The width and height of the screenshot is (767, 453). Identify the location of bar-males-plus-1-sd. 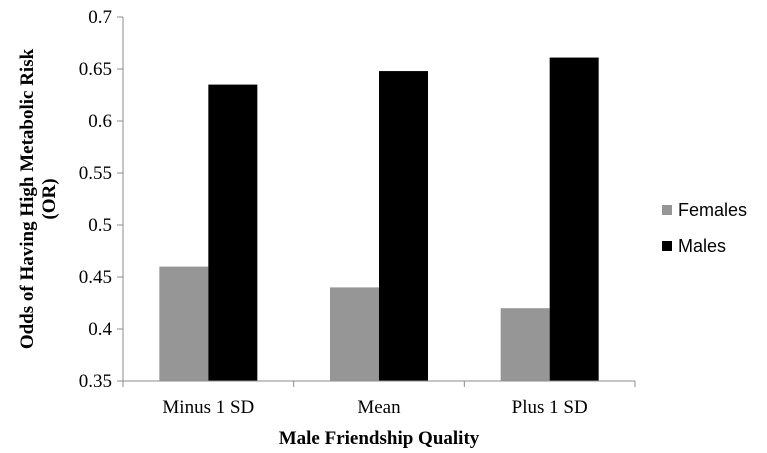
(574, 219).